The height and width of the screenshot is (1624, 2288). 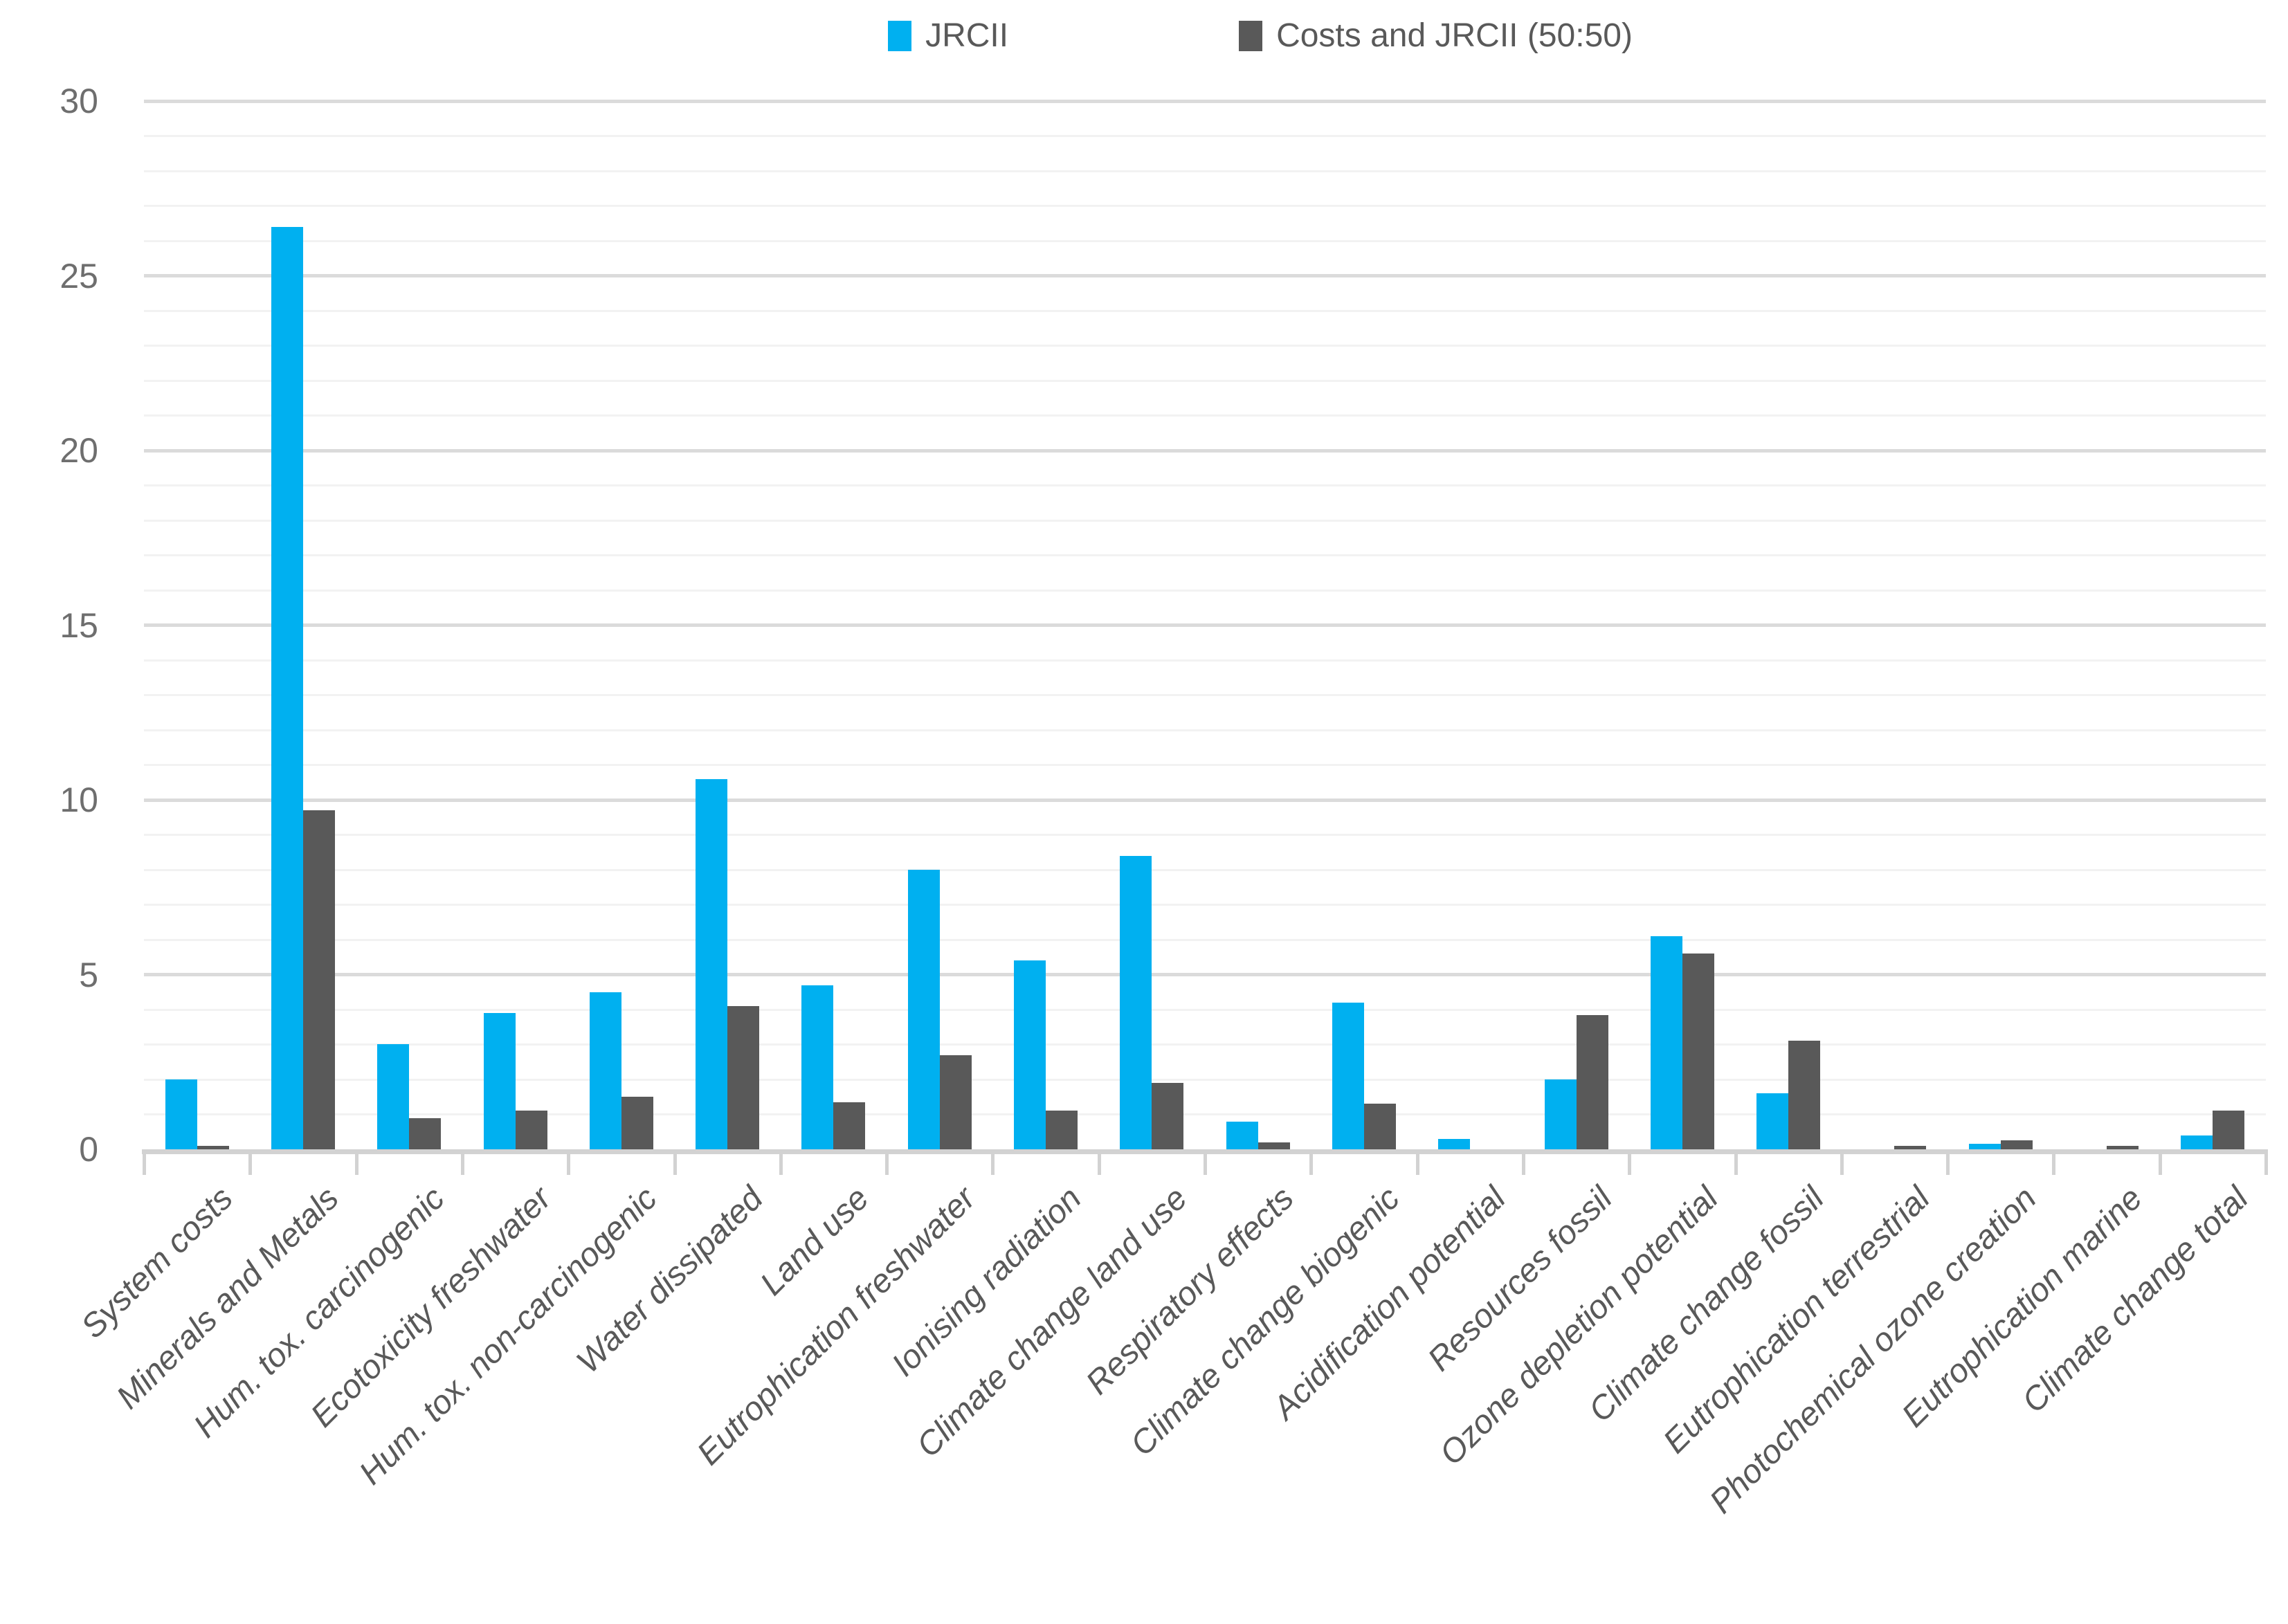 What do you see at coordinates (900, 36) in the screenshot?
I see `legend-swatch-jrcii` at bounding box center [900, 36].